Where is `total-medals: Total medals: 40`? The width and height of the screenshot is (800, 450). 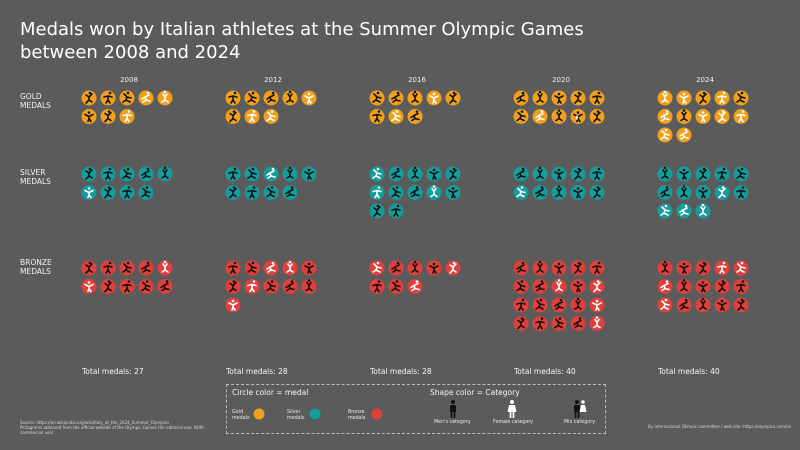
total-medals: Total medals: 40 is located at coordinates (545, 371).